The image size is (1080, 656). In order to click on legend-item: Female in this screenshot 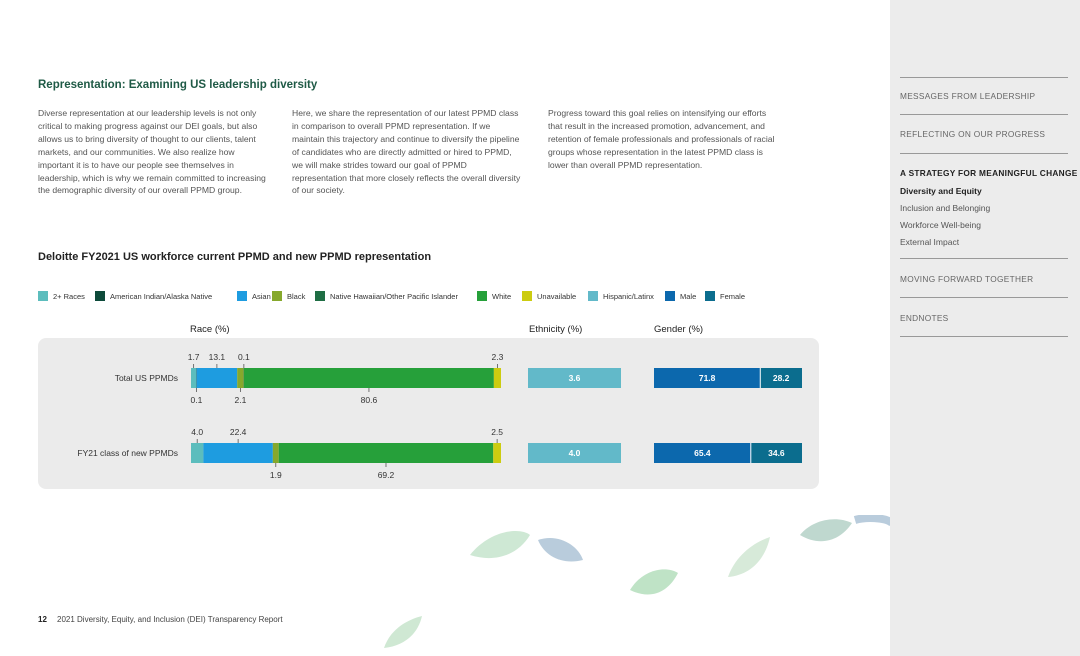, I will do `click(725, 296)`.